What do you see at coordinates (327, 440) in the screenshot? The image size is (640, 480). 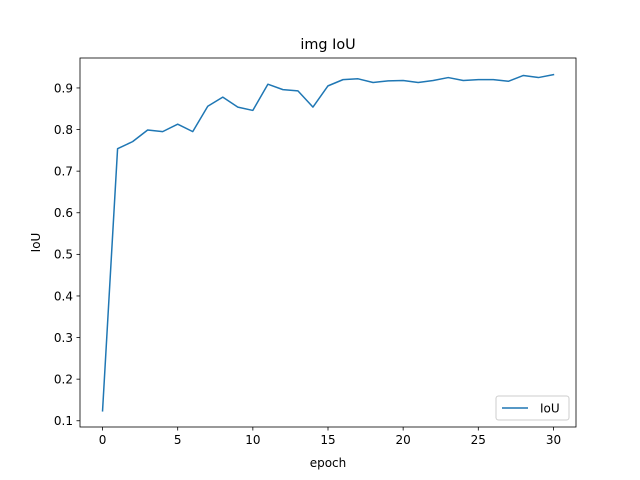 I see `x-tick-label: 15` at bounding box center [327, 440].